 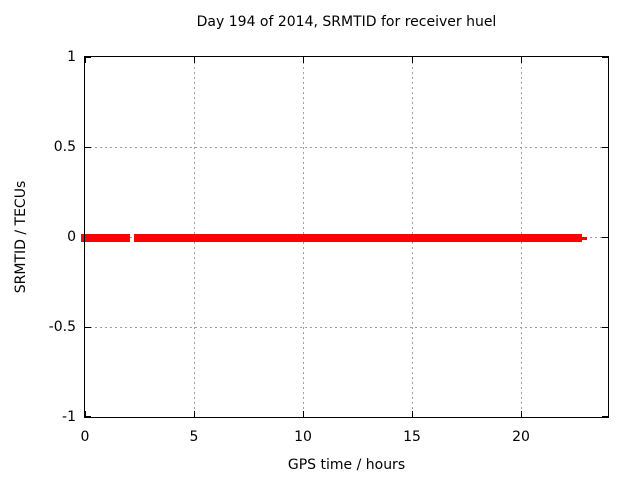 I want to click on x-tick-label: 0, so click(x=85, y=437).